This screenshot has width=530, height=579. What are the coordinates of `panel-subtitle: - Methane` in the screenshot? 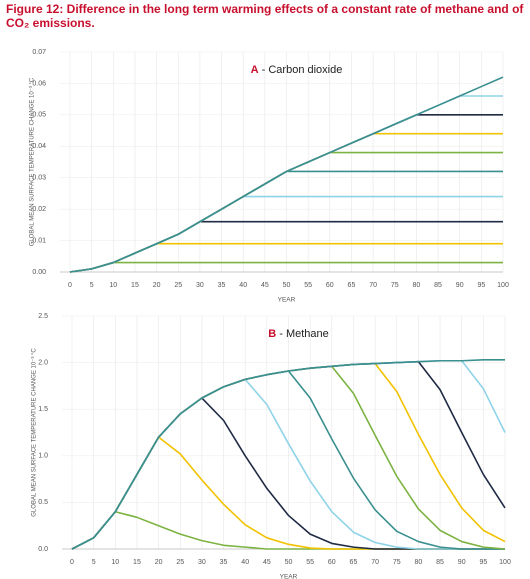 It's located at (304, 334).